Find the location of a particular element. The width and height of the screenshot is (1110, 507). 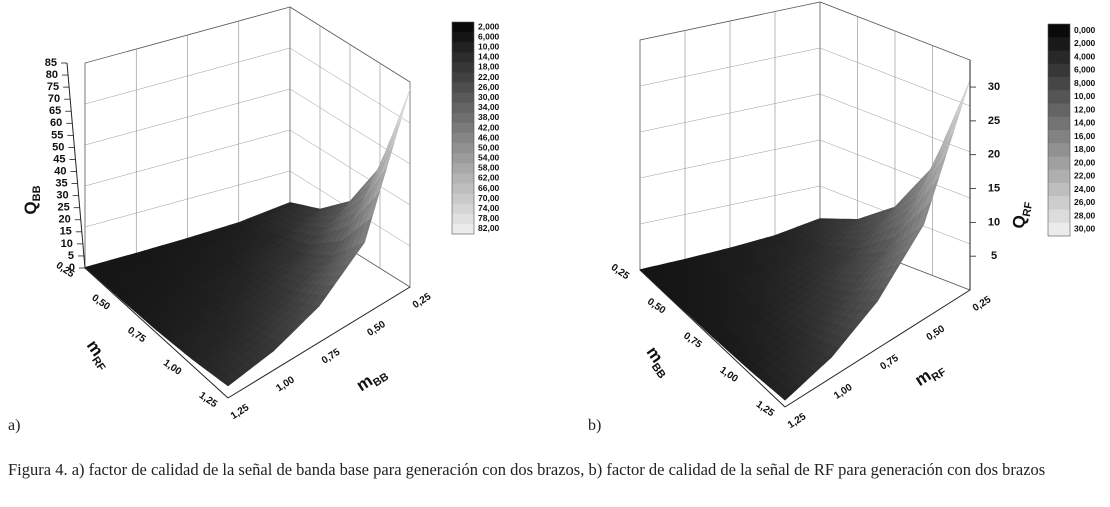

colorbar-label: 66,00 is located at coordinates (489, 188).